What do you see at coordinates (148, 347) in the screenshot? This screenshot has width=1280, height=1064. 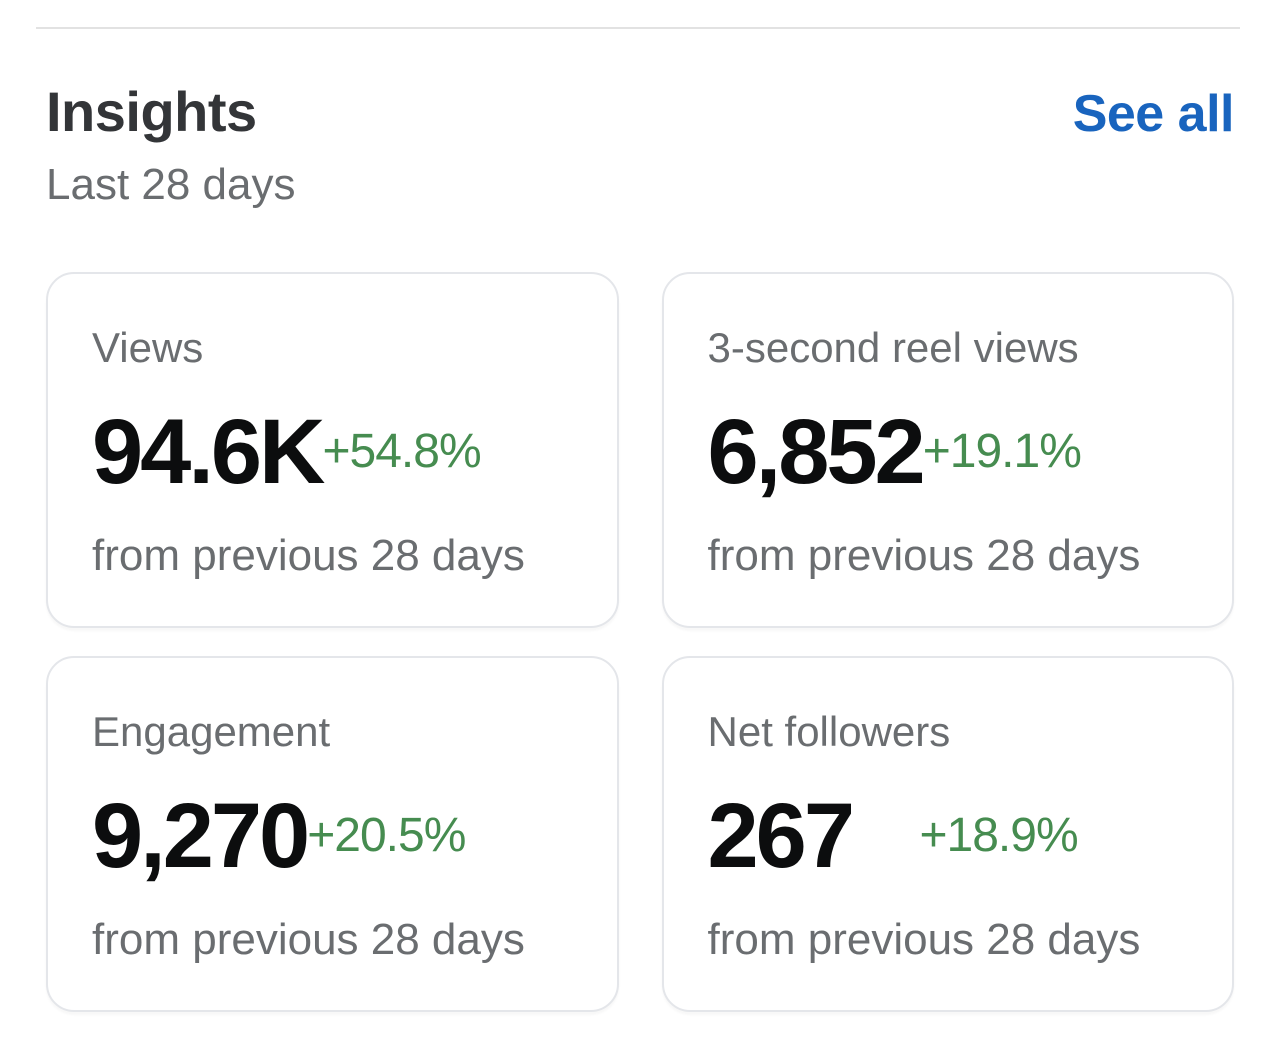 I see `metric-label: Views` at bounding box center [148, 347].